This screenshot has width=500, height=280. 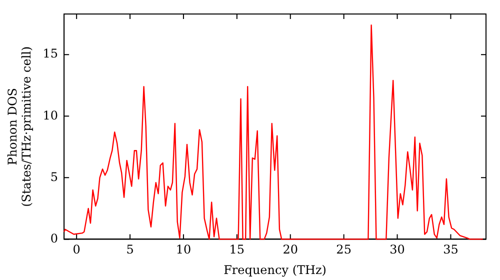 What do you see at coordinates (275, 269) in the screenshot?
I see `x-axis-title: Frequency (THz)` at bounding box center [275, 269].